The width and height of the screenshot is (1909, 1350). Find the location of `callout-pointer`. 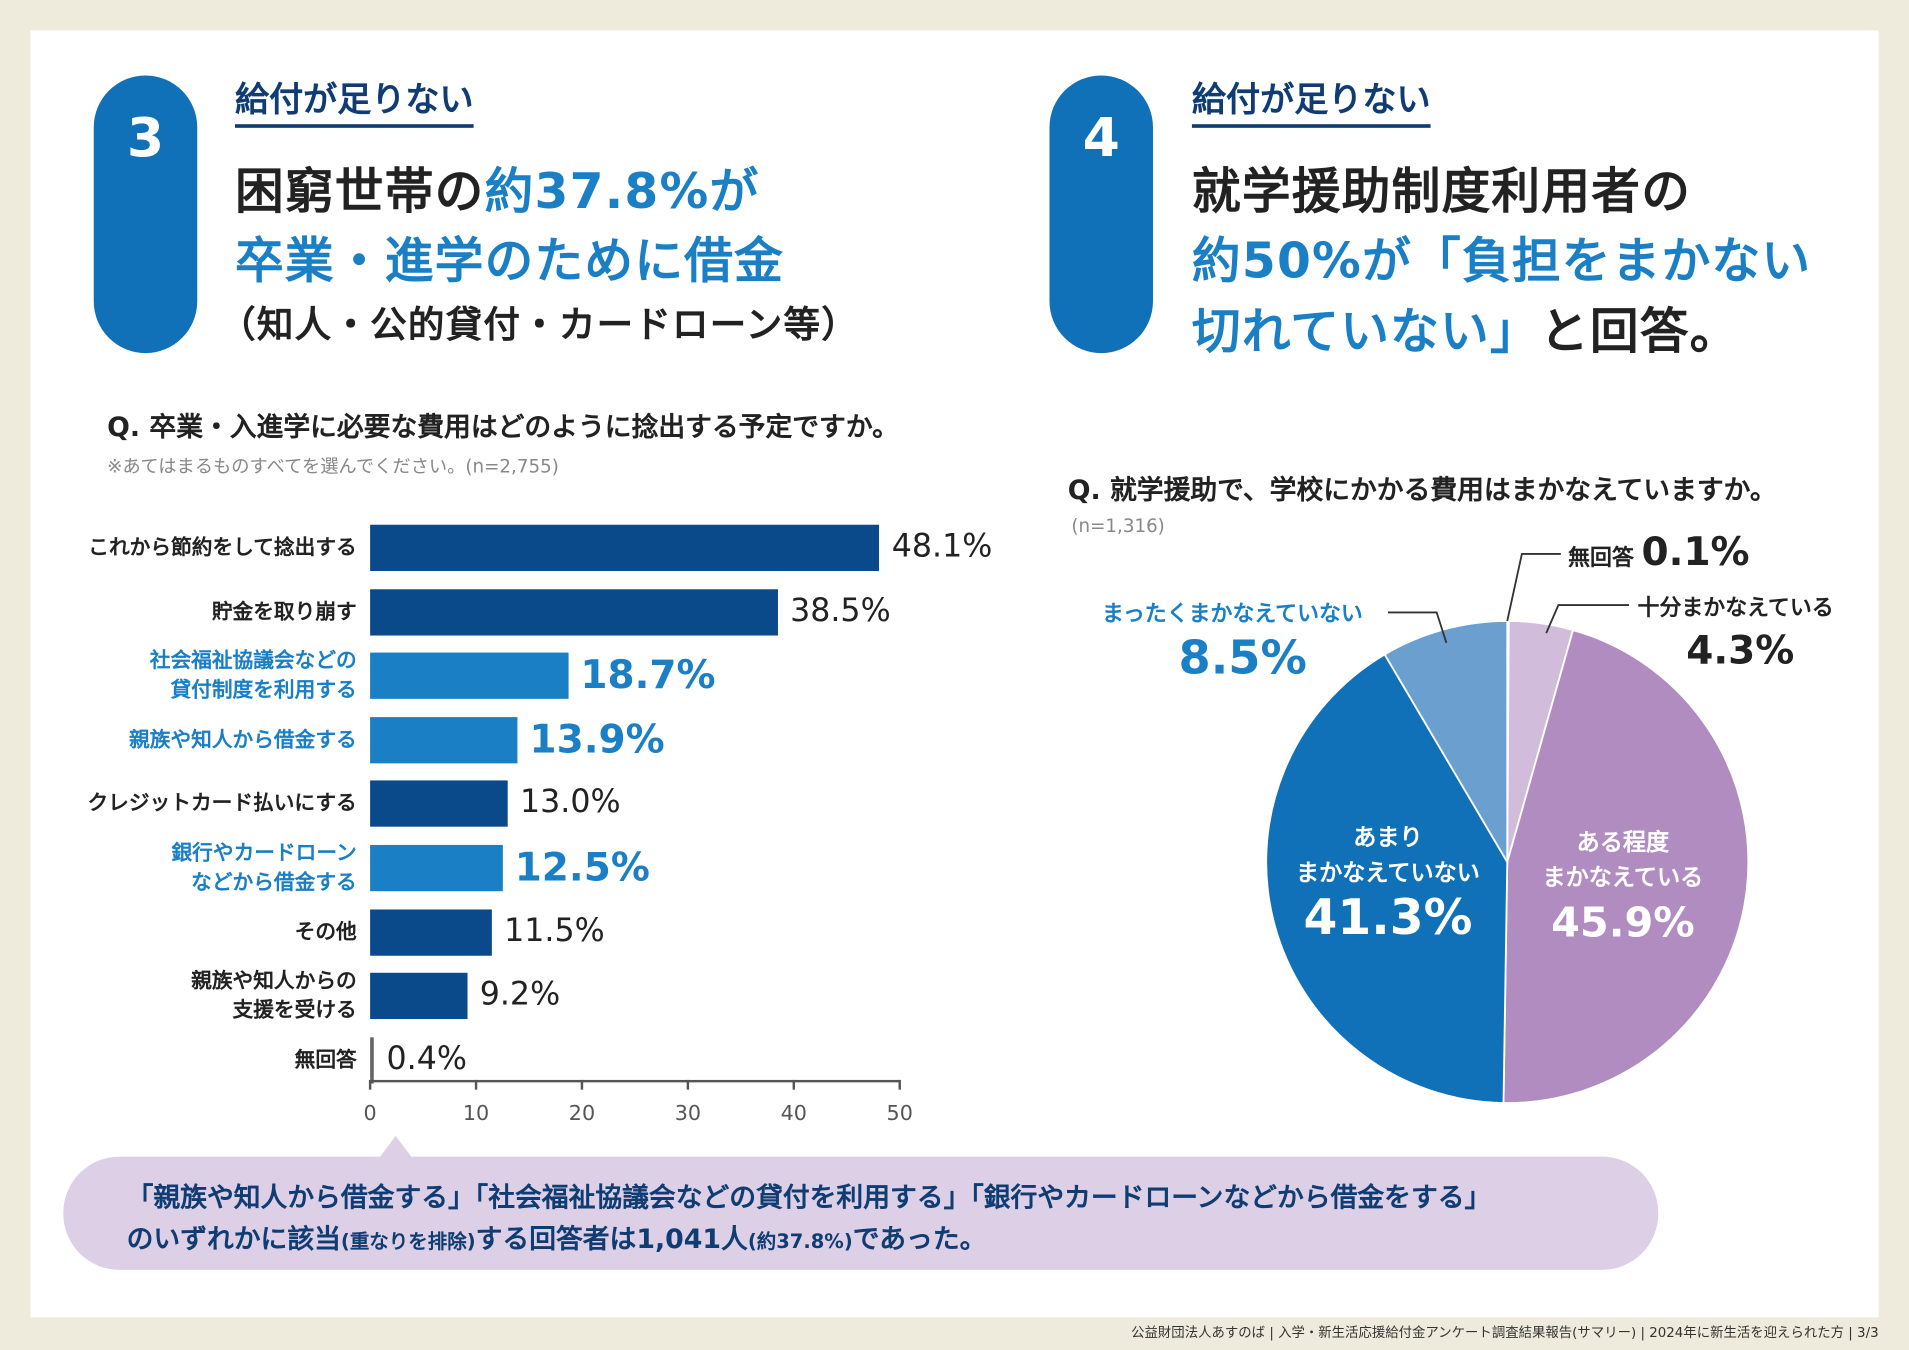

callout-pointer is located at coordinates (395, 1148).